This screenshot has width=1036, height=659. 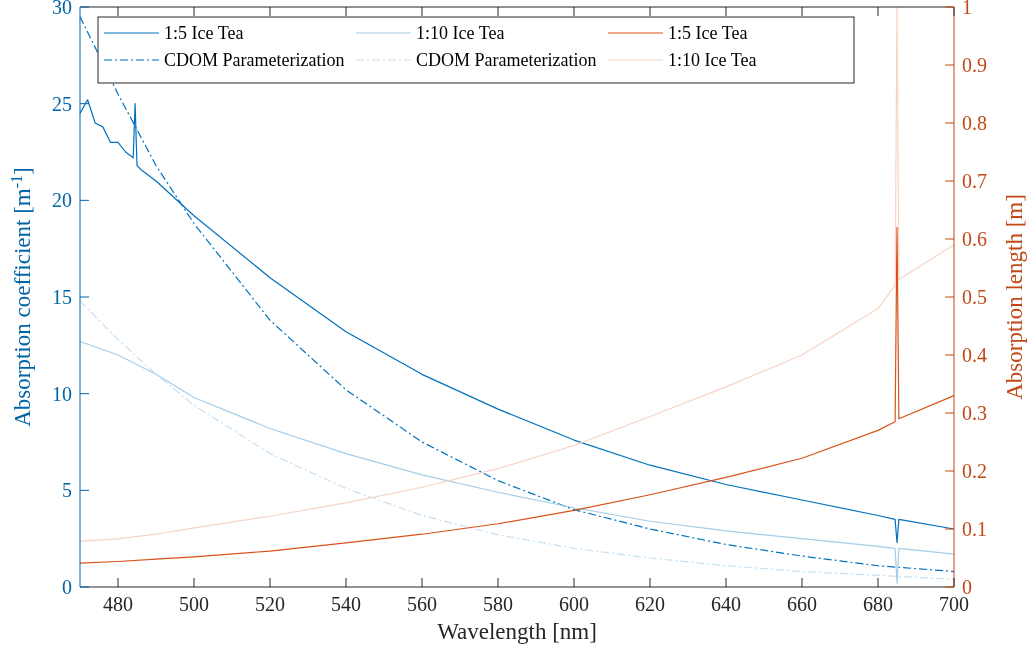 I want to click on x-tick-label: 640, so click(x=726, y=604).